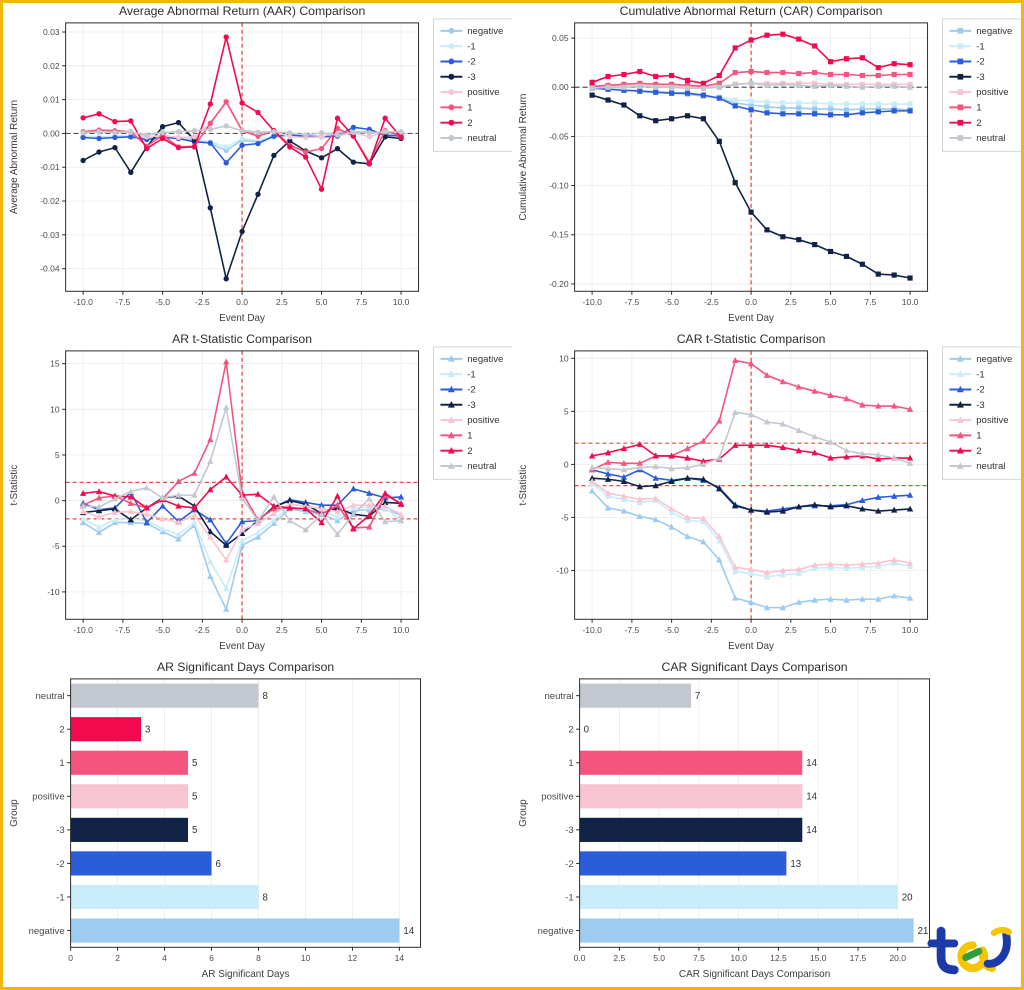  What do you see at coordinates (818, 958) in the screenshot?
I see `x-tick-label: 15.0` at bounding box center [818, 958].